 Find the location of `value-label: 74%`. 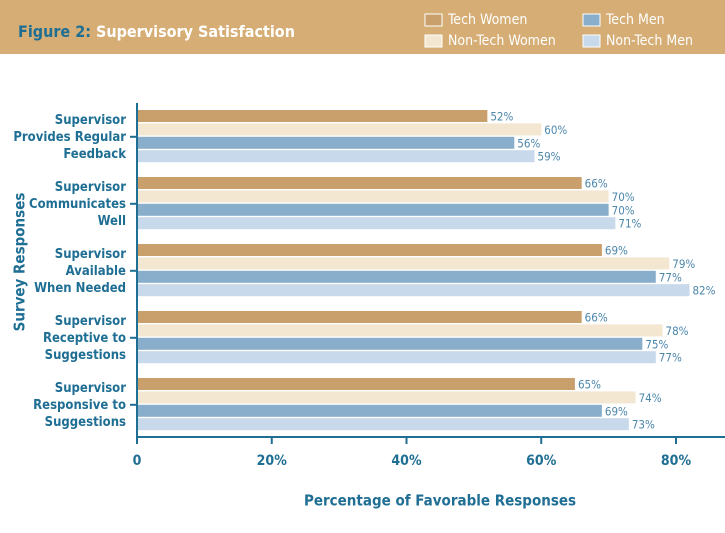

value-label: 74% is located at coordinates (650, 398).